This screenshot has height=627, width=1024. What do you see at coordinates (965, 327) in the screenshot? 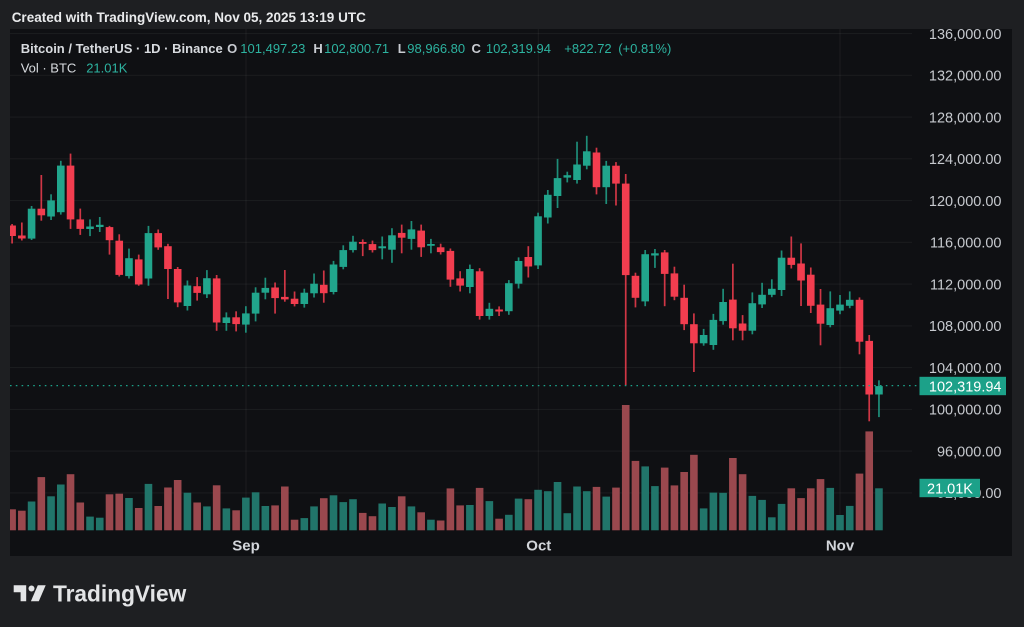
I see `svg-text: 108,000.00` at bounding box center [965, 327].